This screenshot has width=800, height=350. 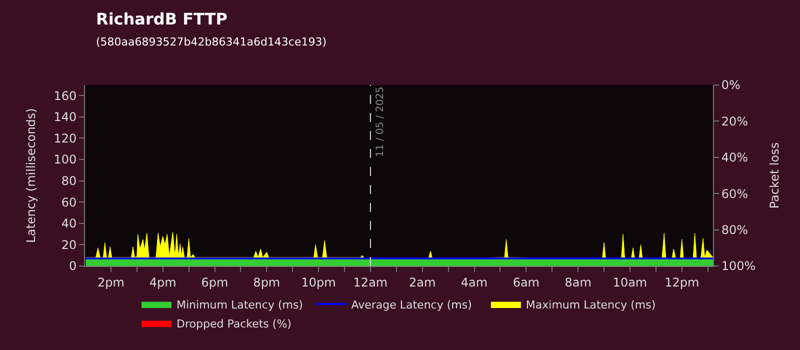 I want to click on y2-tick-label: 40%, so click(x=734, y=157).